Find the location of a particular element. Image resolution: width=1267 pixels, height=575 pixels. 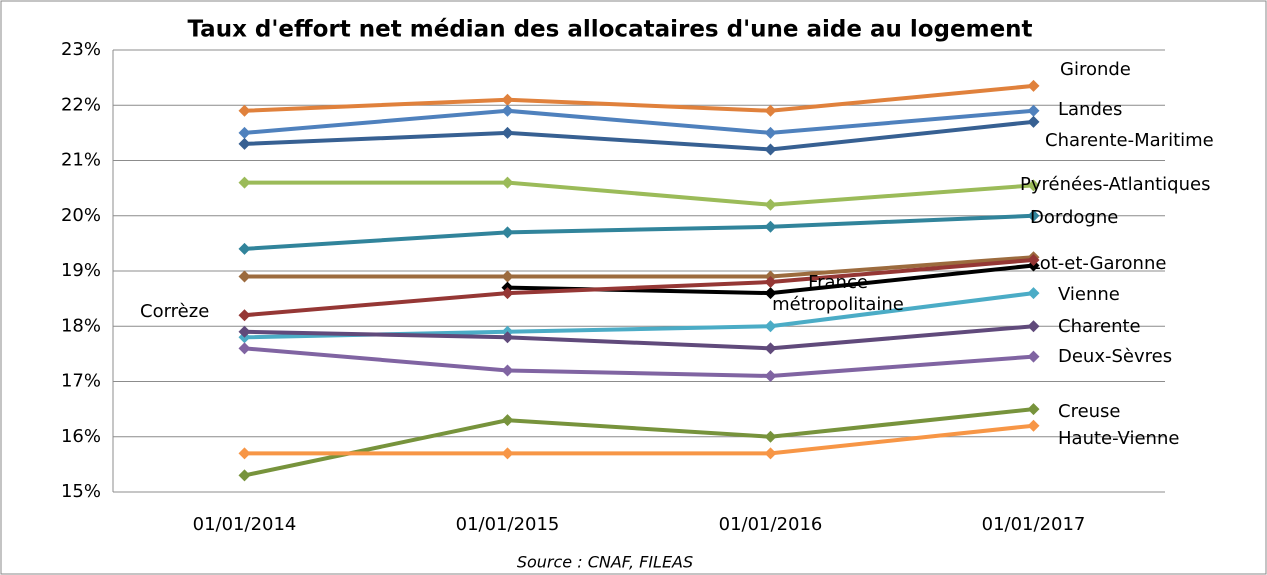

x-tick-label: 01/01/2015 is located at coordinates (508, 524).